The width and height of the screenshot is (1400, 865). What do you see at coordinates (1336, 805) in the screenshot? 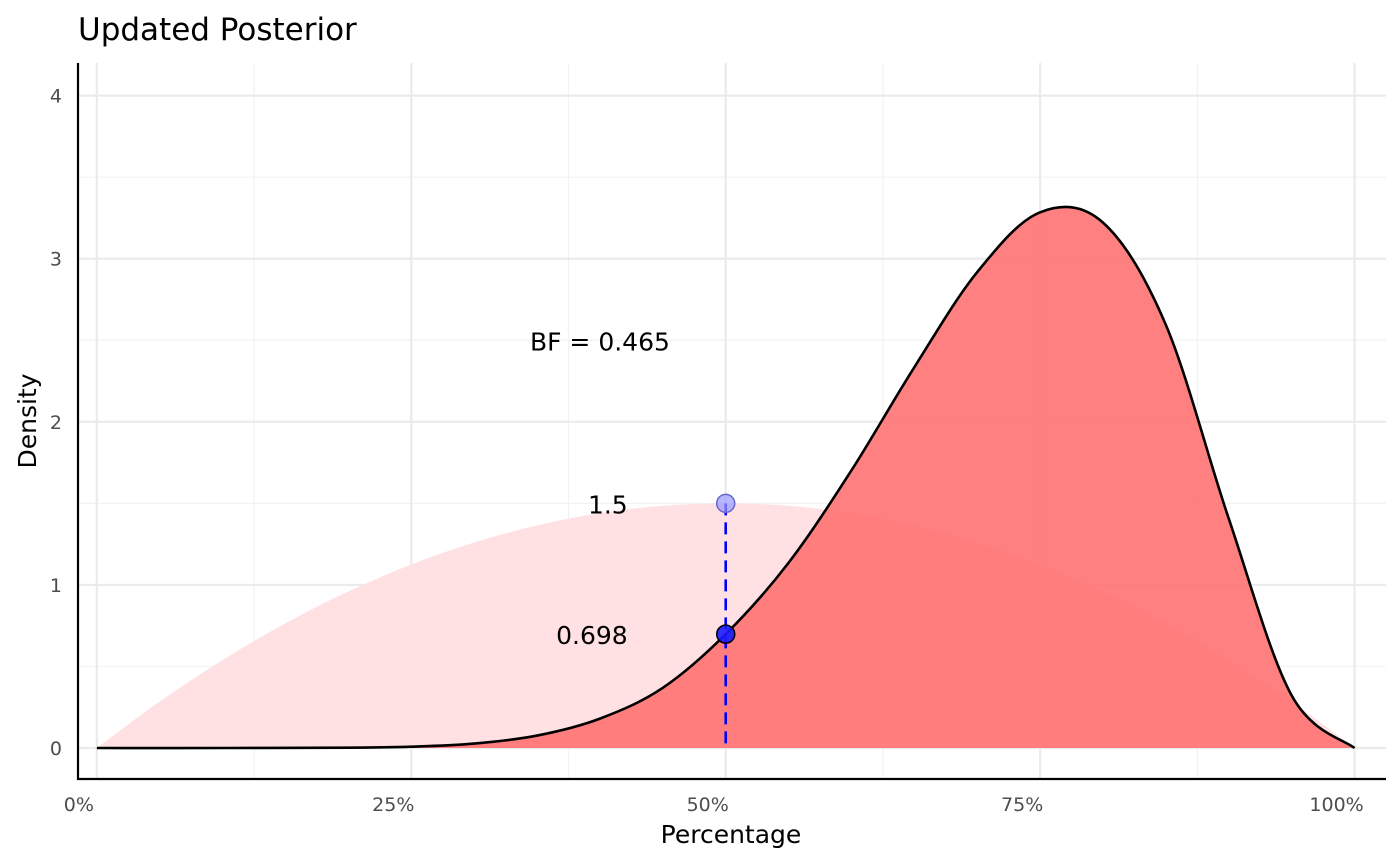
I see `x-tick-label: 100%` at bounding box center [1336, 805].